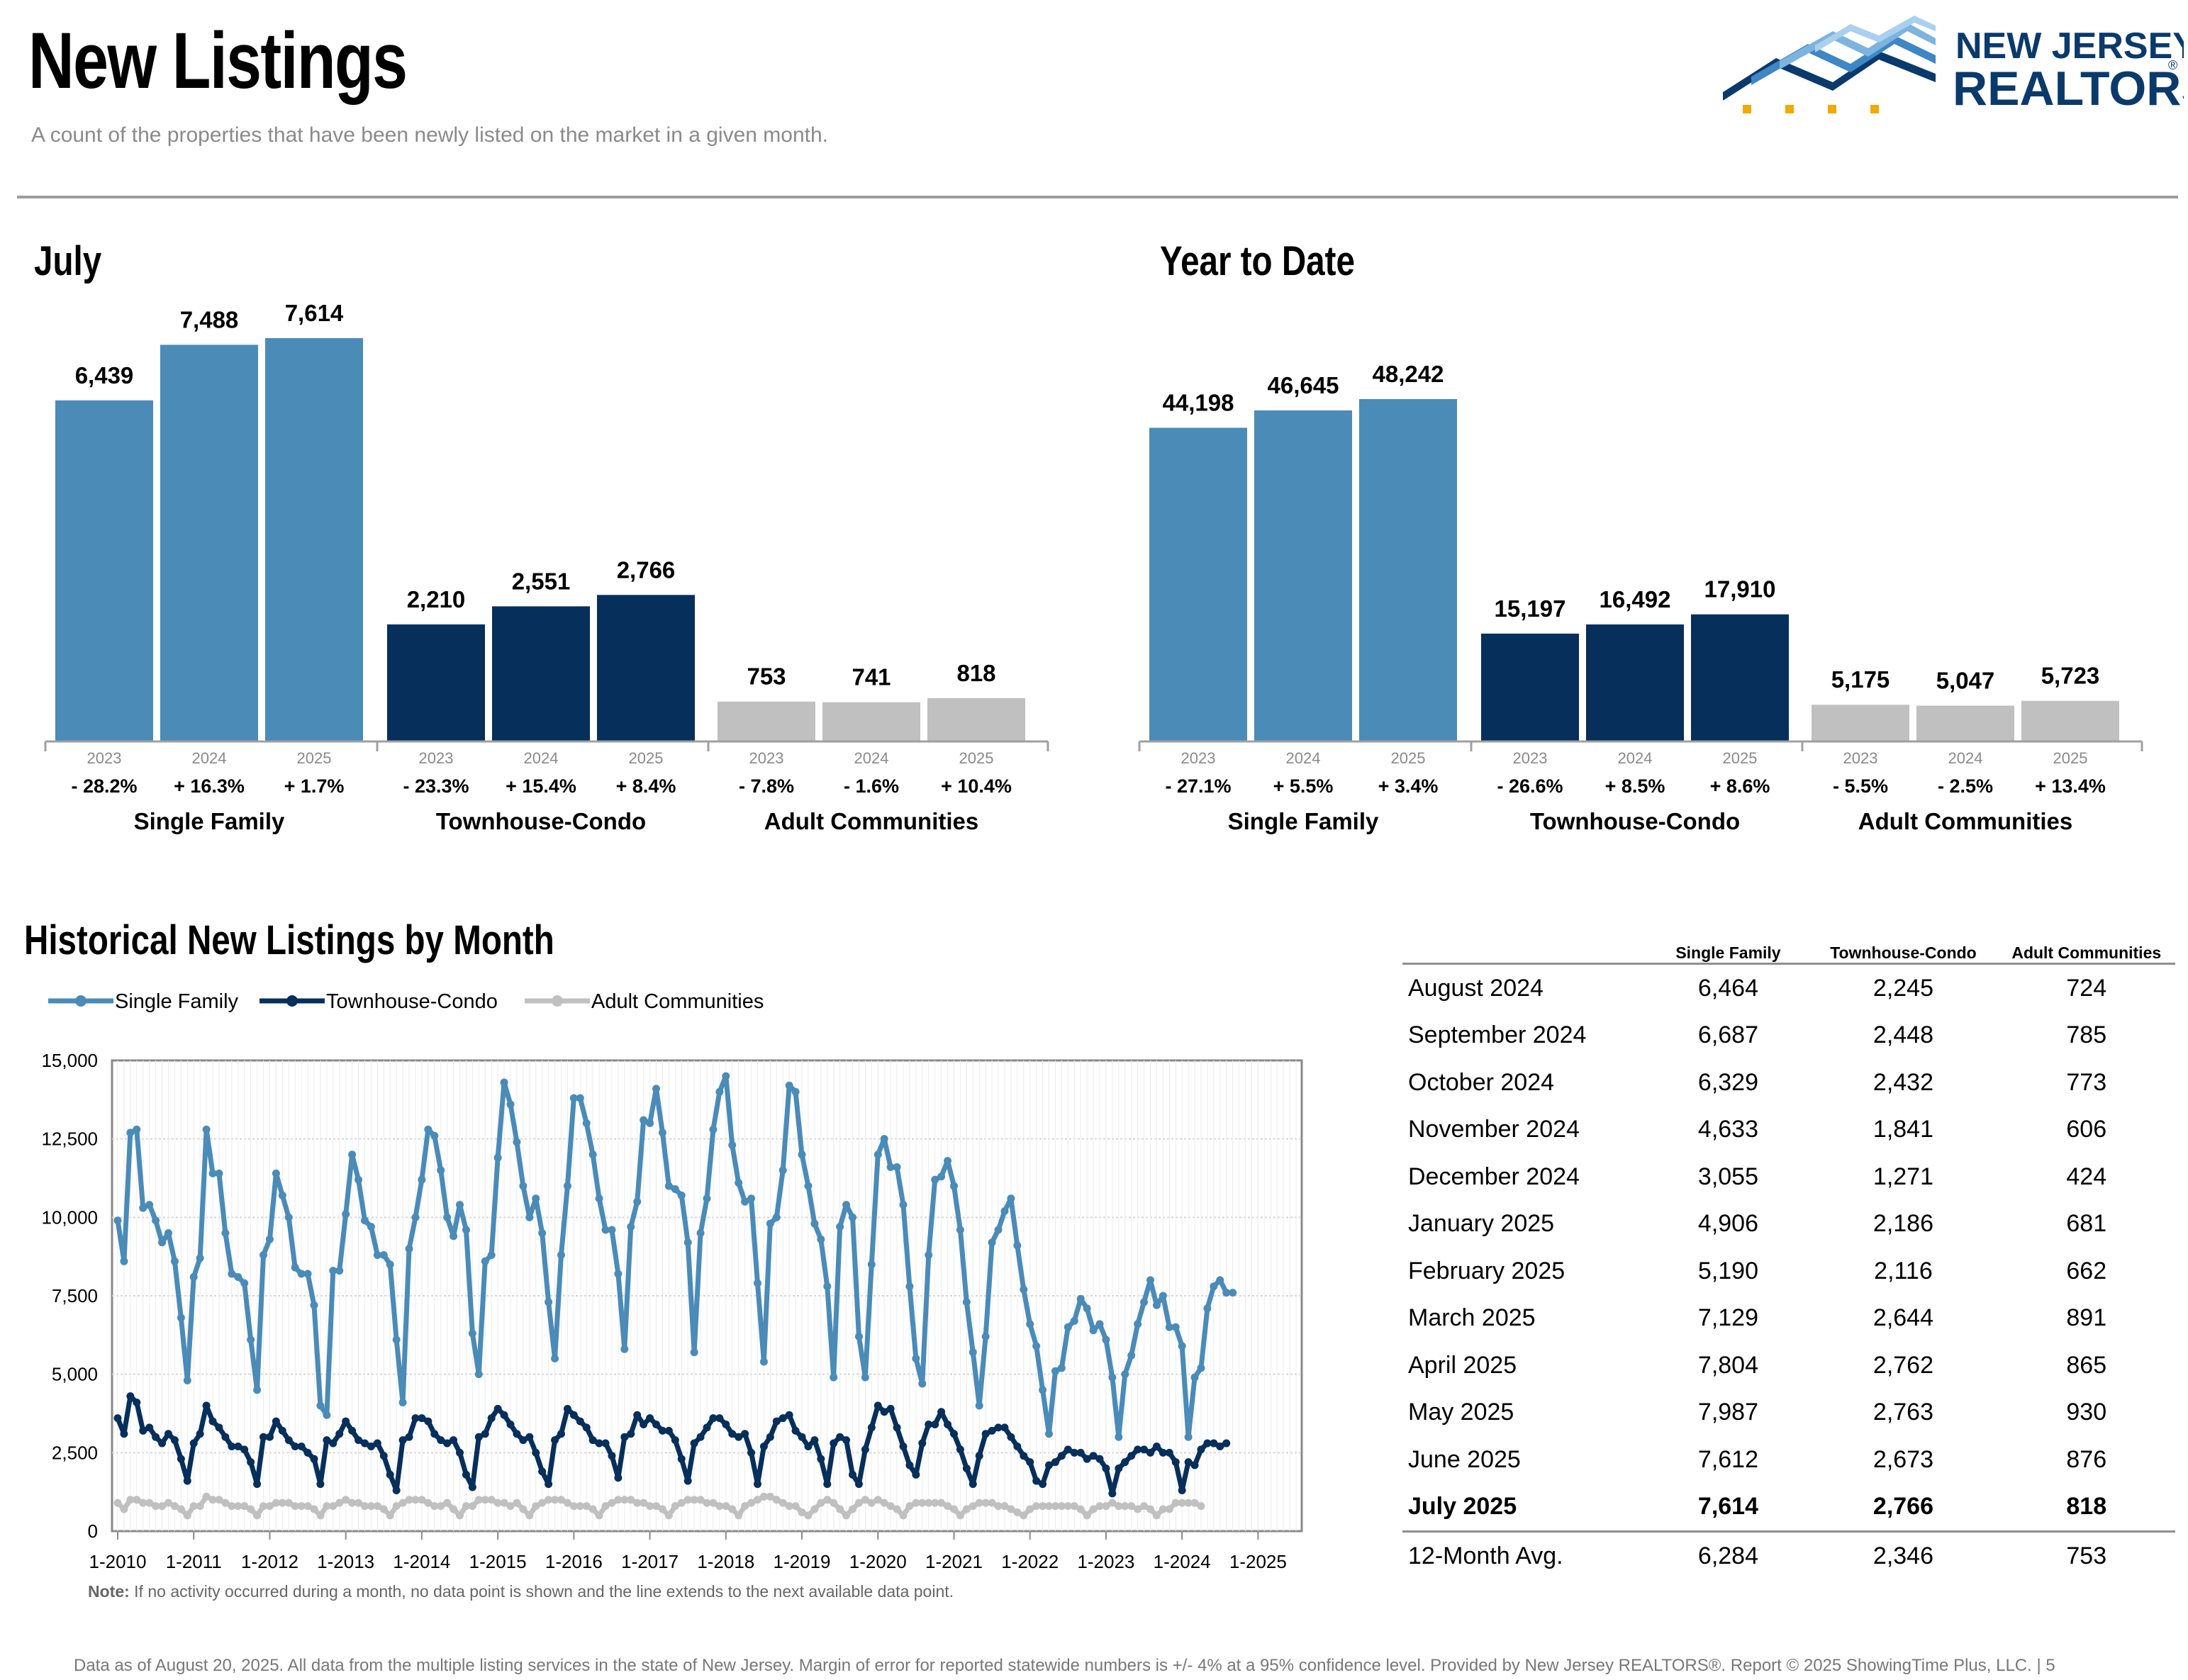 This screenshot has width=2188, height=1680. What do you see at coordinates (209, 758) in the screenshot?
I see `bar-year-label: 2024` at bounding box center [209, 758].